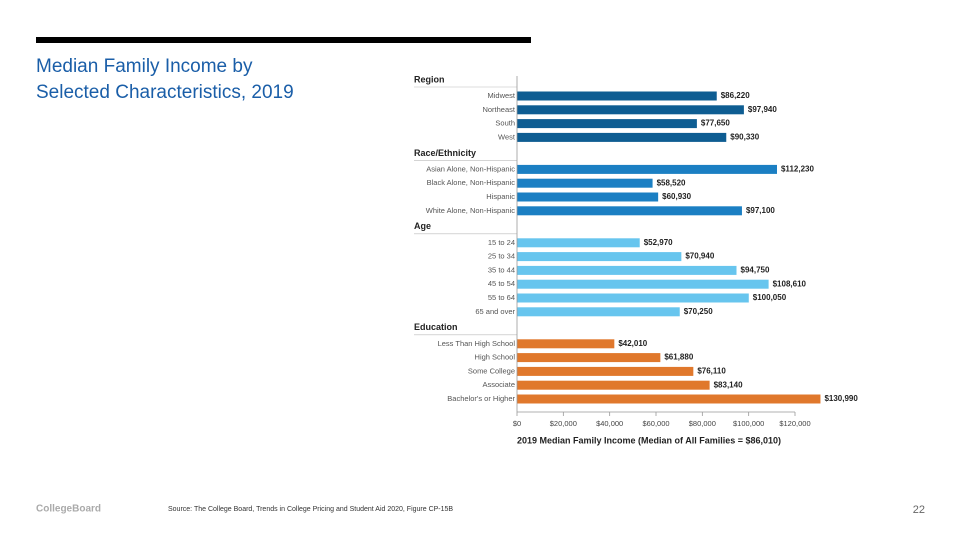 This screenshot has height=540, width=960. I want to click on x-tick-label: $80,000, so click(702, 423).